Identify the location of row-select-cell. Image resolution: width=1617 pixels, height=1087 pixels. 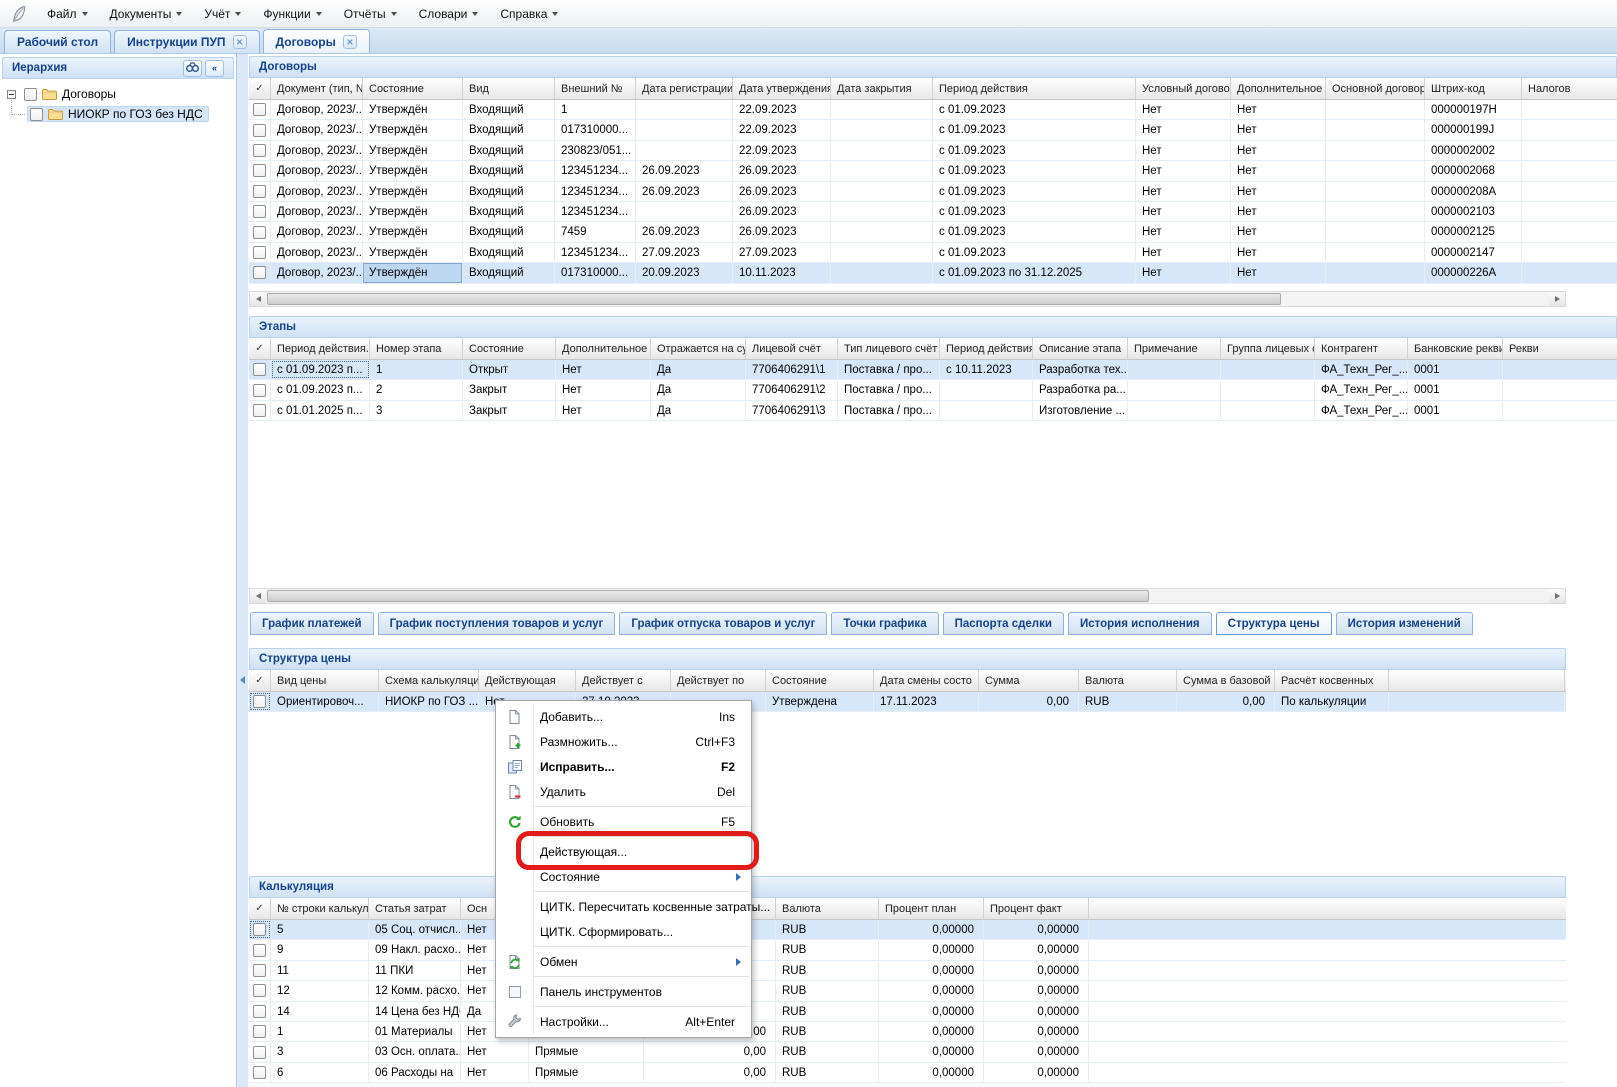
(260, 110).